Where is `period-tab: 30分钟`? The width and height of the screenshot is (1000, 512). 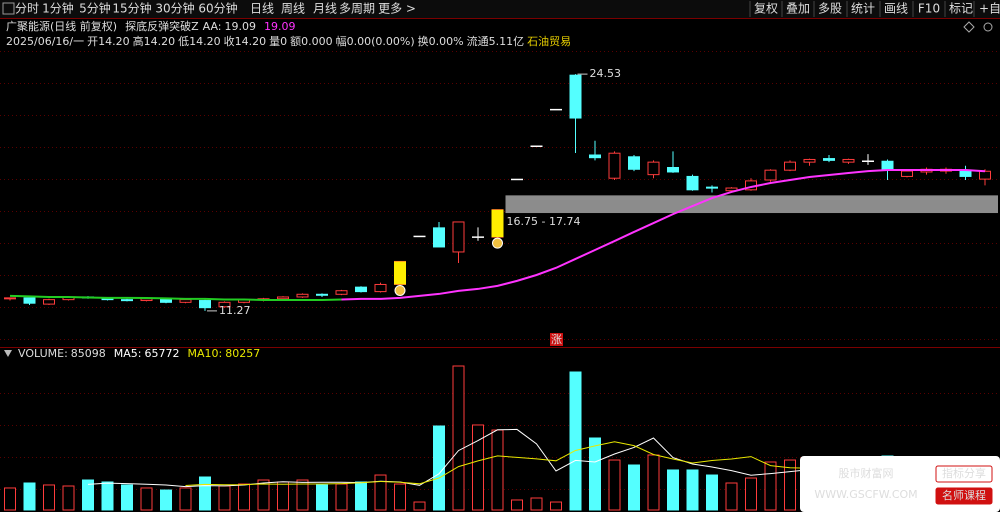
period-tab: 30分钟 is located at coordinates (174, 8).